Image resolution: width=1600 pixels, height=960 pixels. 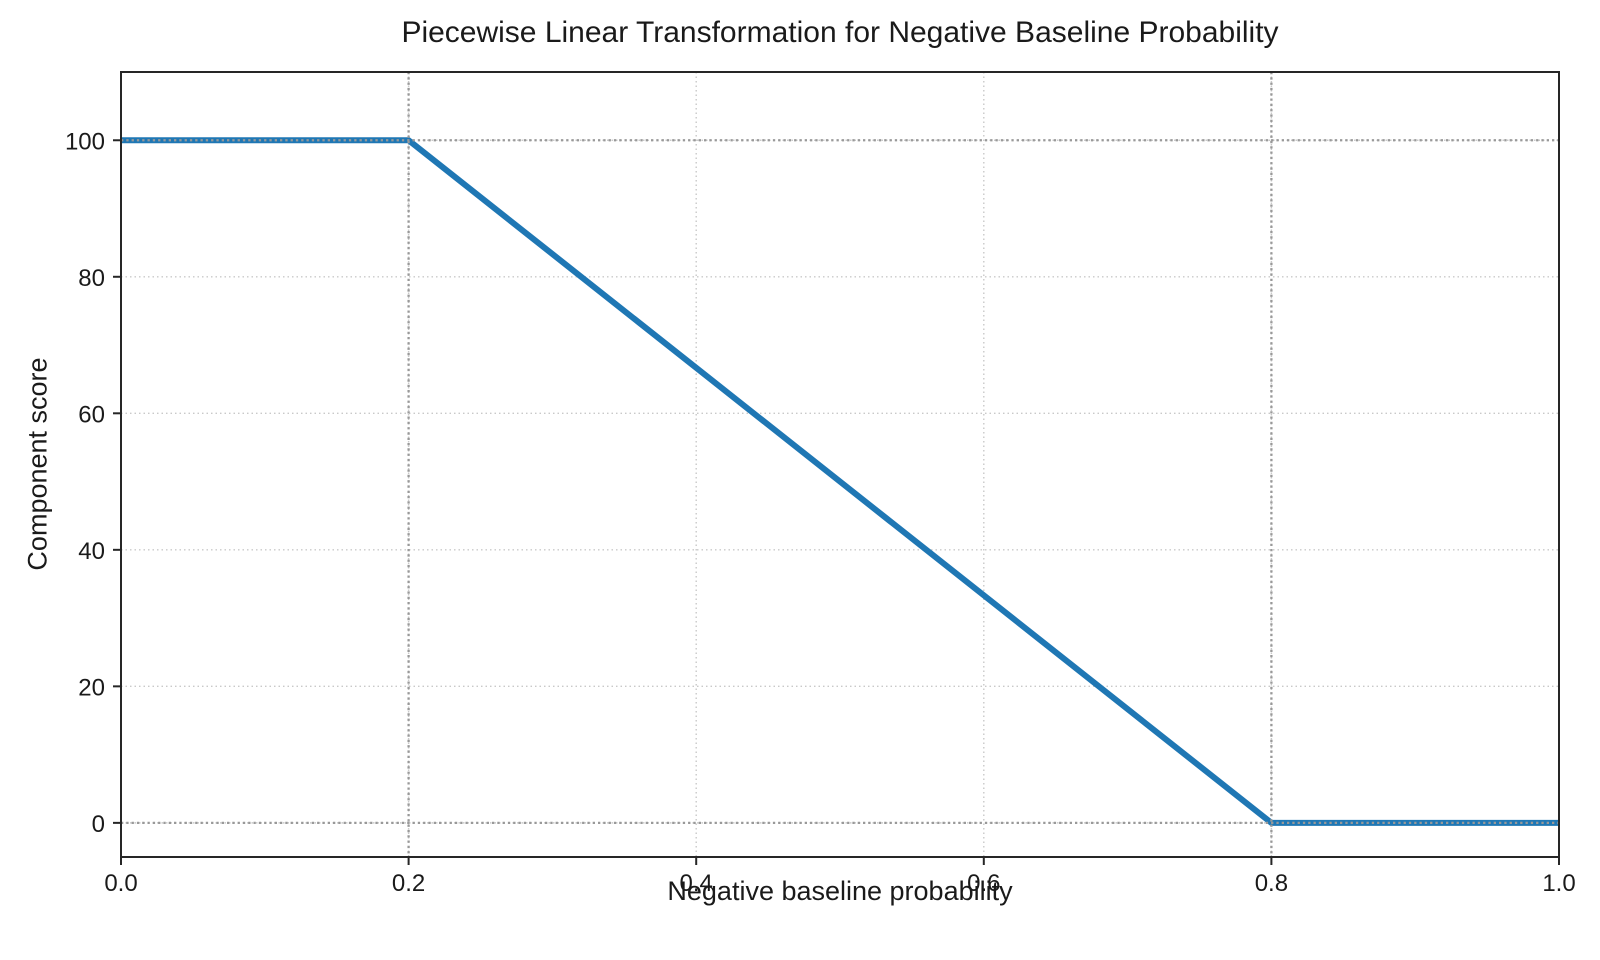 What do you see at coordinates (1558, 883) in the screenshot?
I see `x-tick-label: 1.0` at bounding box center [1558, 883].